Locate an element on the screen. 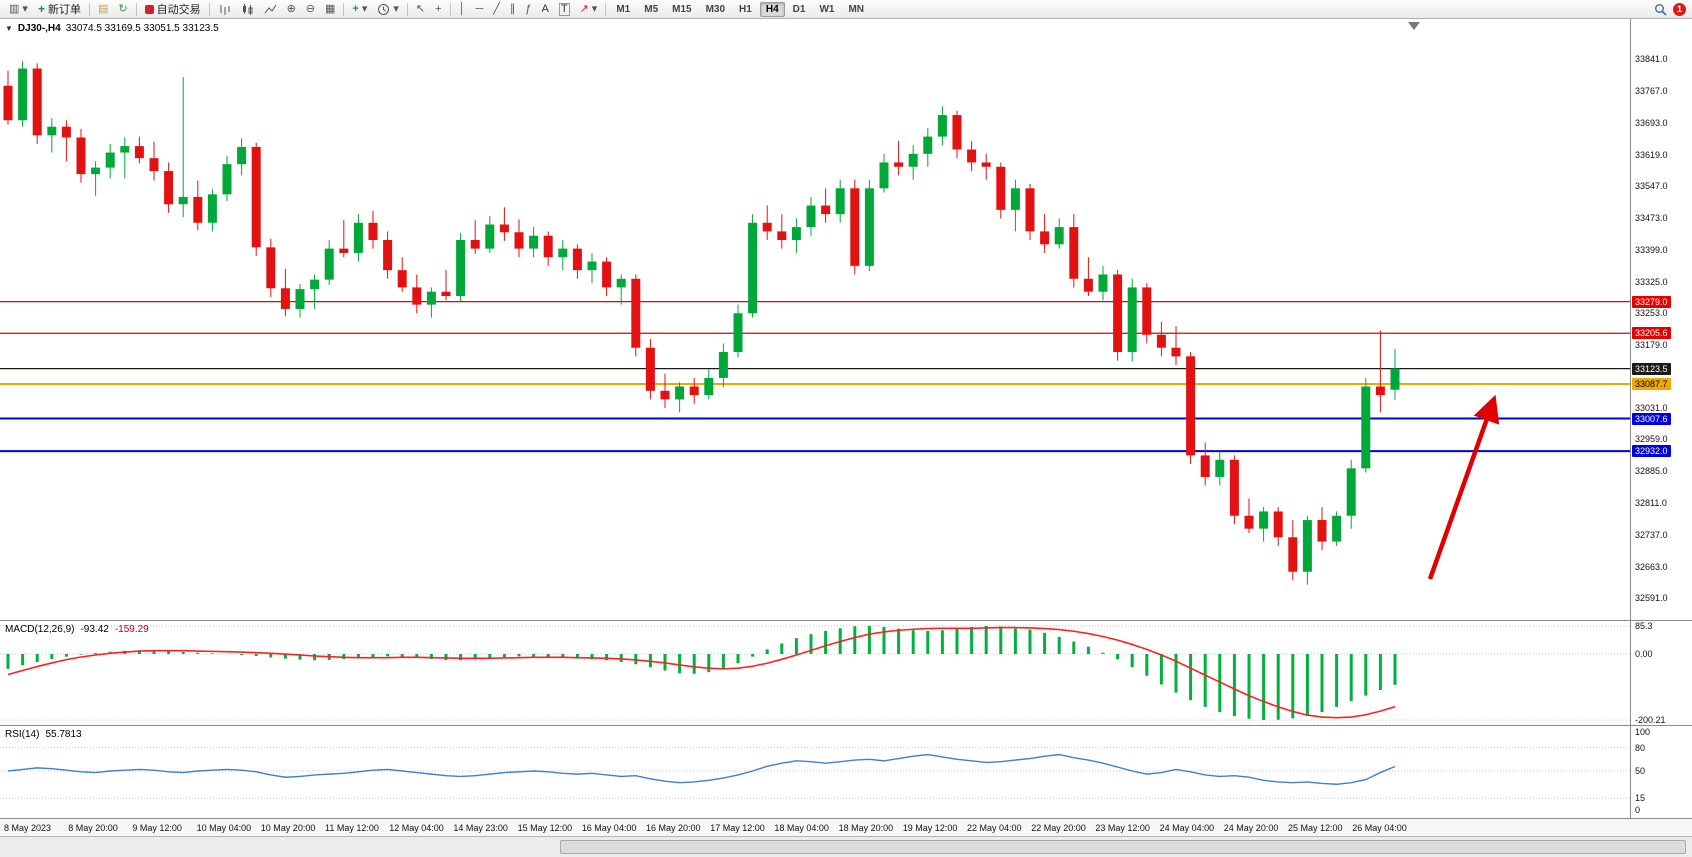 This screenshot has width=1692, height=857. price-level-badge: 33205.6 is located at coordinates (1651, 333).